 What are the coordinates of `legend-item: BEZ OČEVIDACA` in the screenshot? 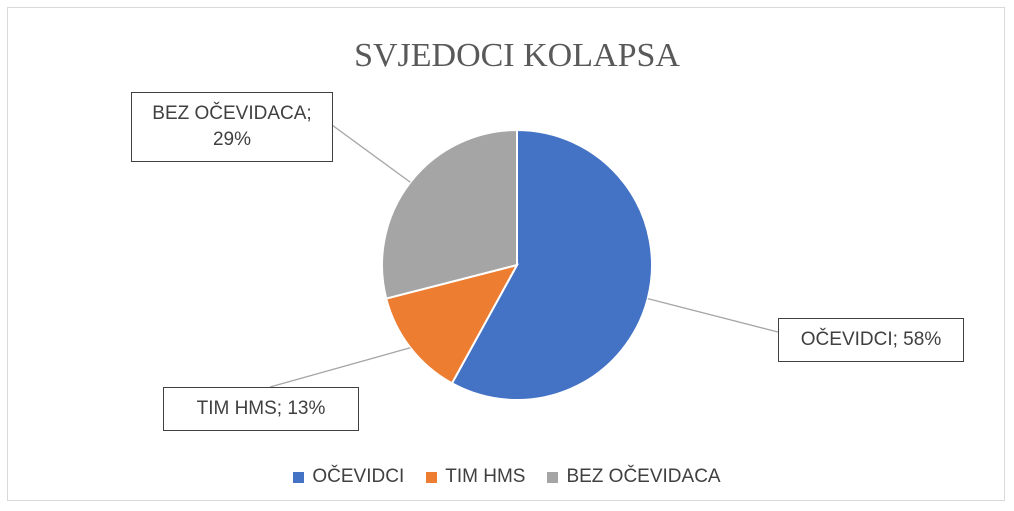 It's located at (634, 477).